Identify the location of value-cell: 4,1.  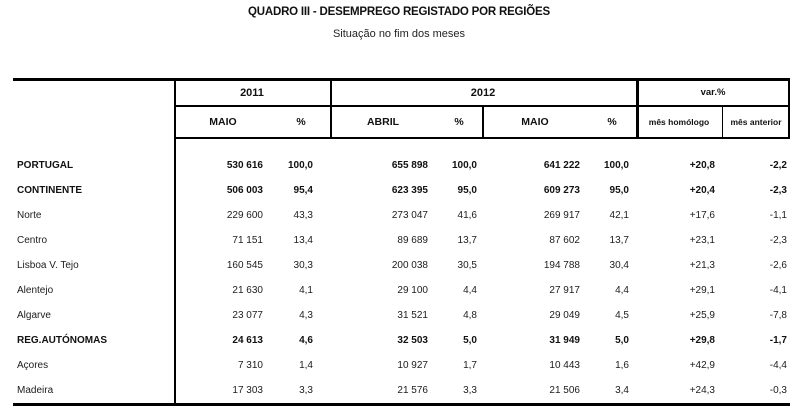
(306, 290).